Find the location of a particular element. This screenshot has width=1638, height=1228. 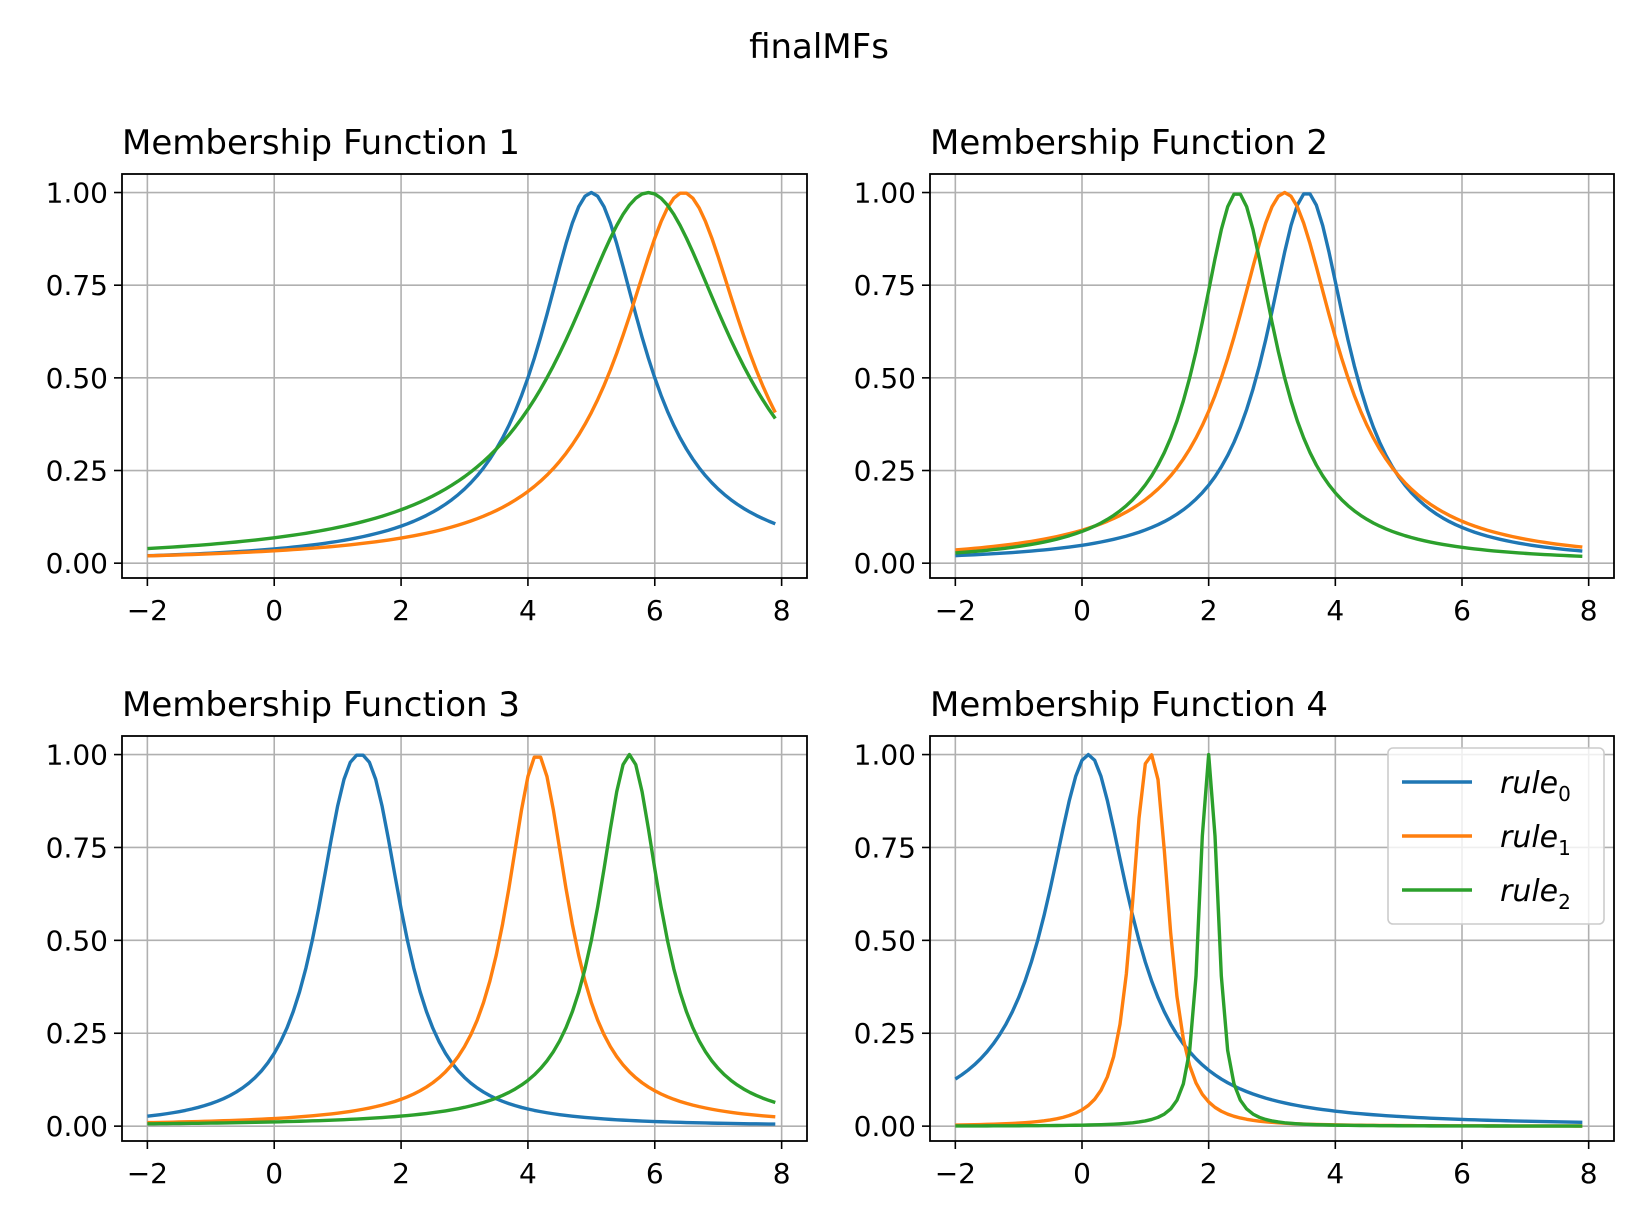

legend-label-1: rule1 is located at coordinates (1535, 840).